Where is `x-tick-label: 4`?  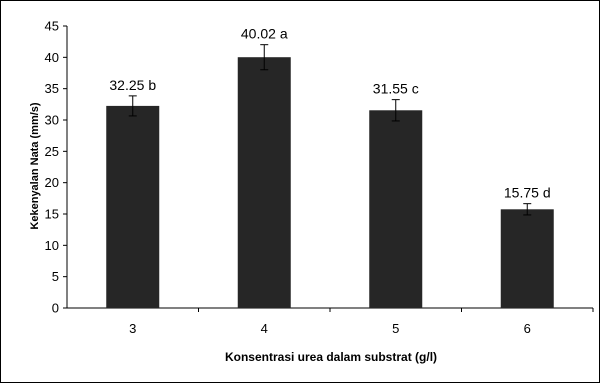
x-tick-label: 4 is located at coordinates (264, 328).